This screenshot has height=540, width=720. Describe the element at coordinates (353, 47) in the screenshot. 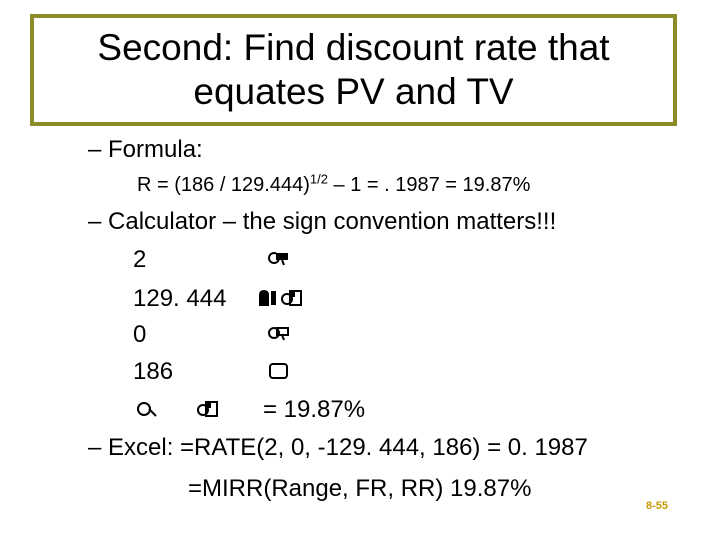

I see `title-line-1: Second: Find discount rate that` at that location.